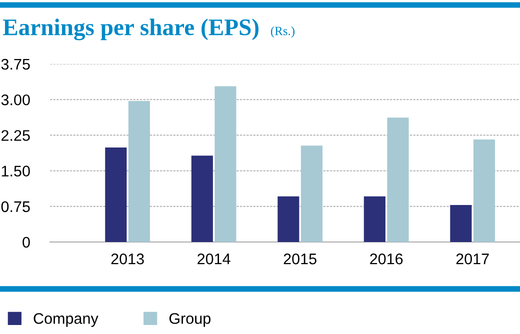  Describe the element at coordinates (16, 135) in the screenshot. I see `y-tick-label: 2.25` at that location.